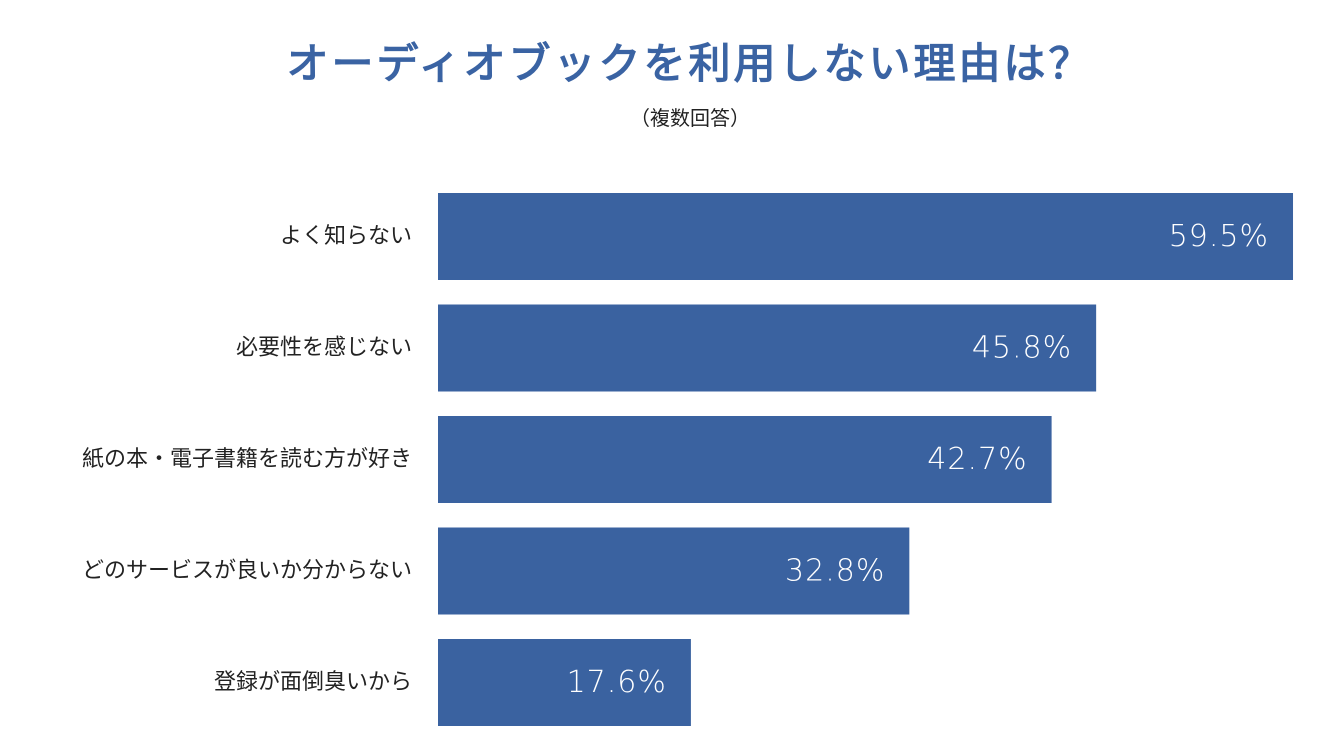  What do you see at coordinates (1219, 236) in the screenshot?
I see `value-label: 59.5%` at bounding box center [1219, 236].